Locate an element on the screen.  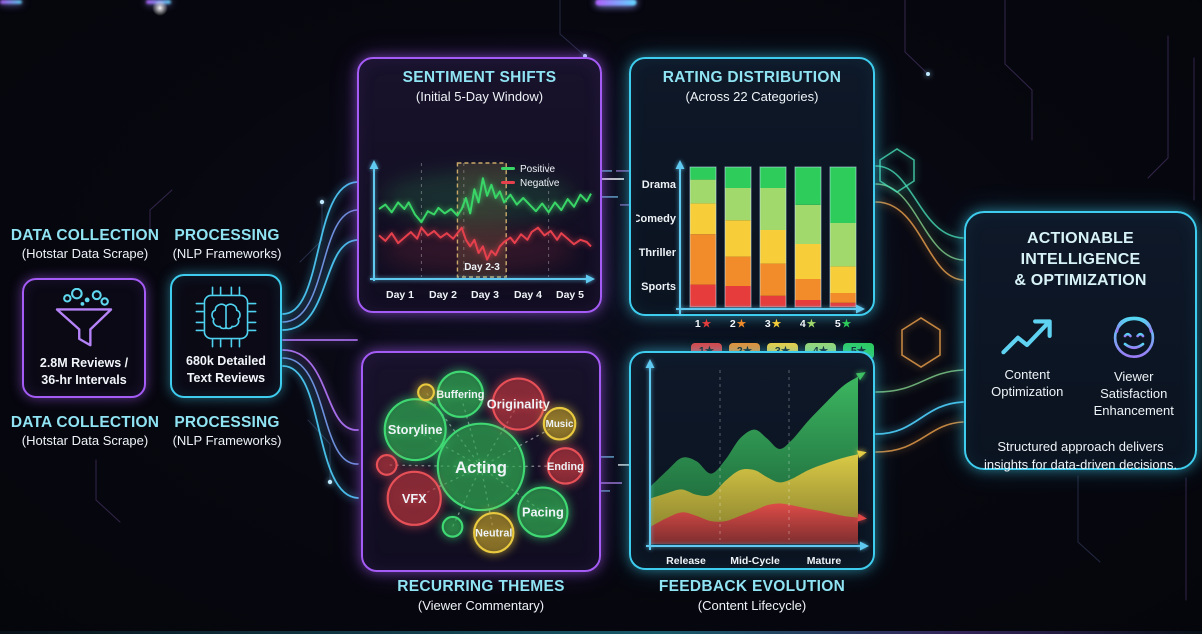
theme-bubble-pacing: Pacing is located at coordinates (543, 512).